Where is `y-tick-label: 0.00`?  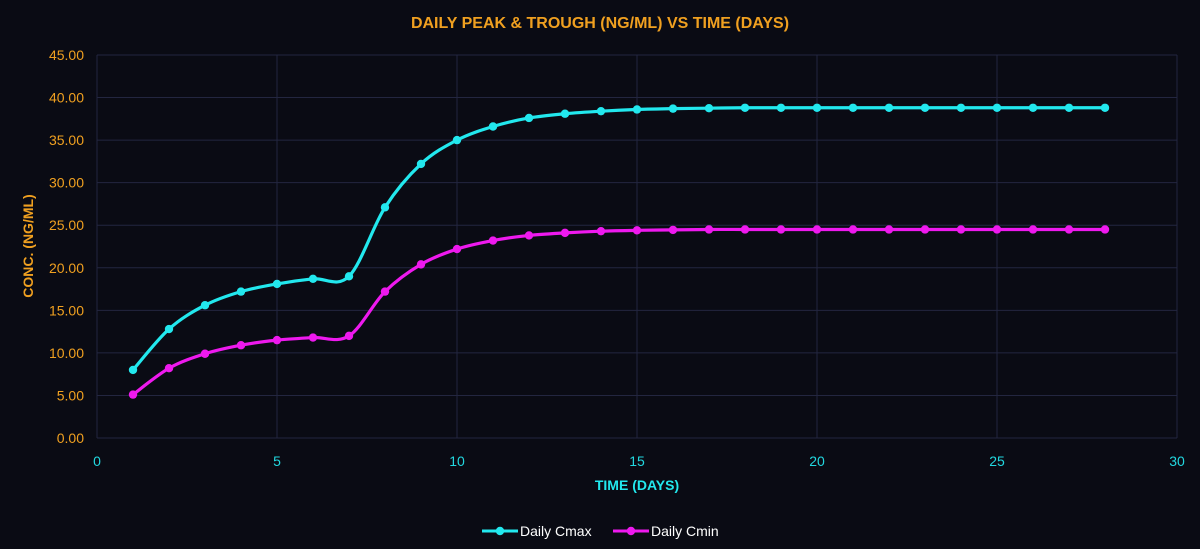
y-tick-label: 0.00 is located at coordinates (70, 438).